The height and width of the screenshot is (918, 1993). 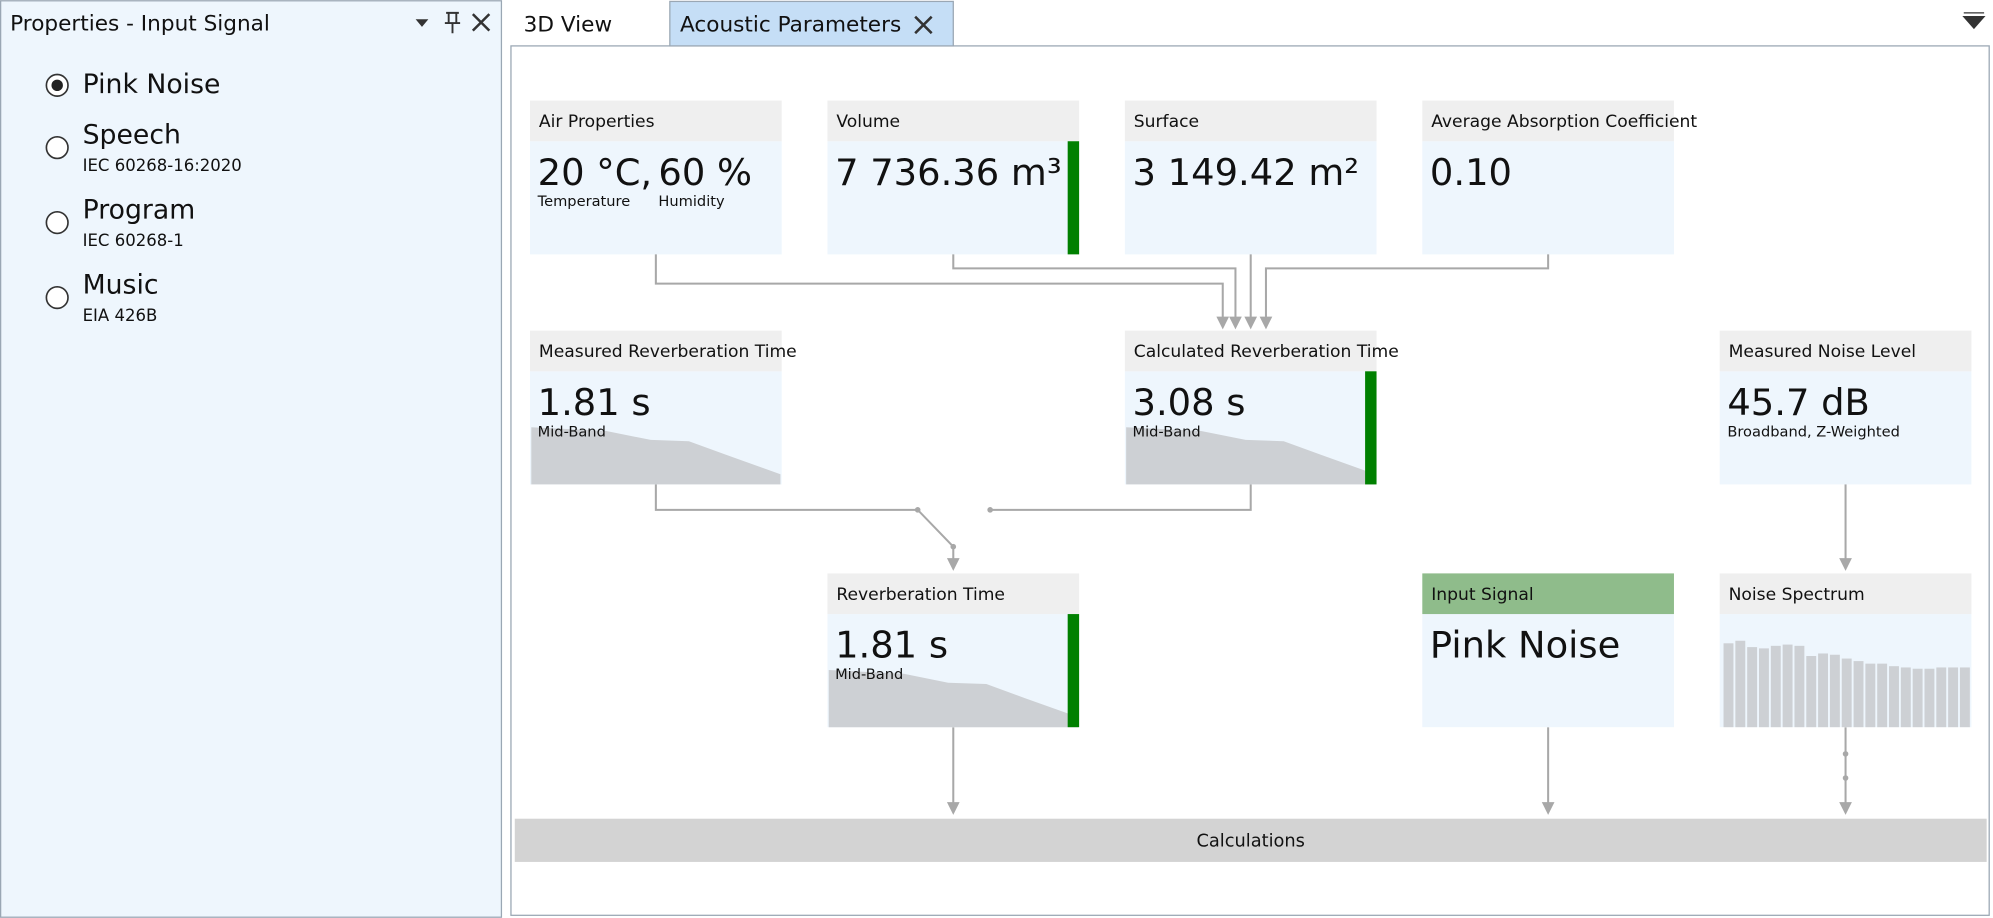 I want to click on tab-label: Acoustic Parameters, so click(x=790, y=25).